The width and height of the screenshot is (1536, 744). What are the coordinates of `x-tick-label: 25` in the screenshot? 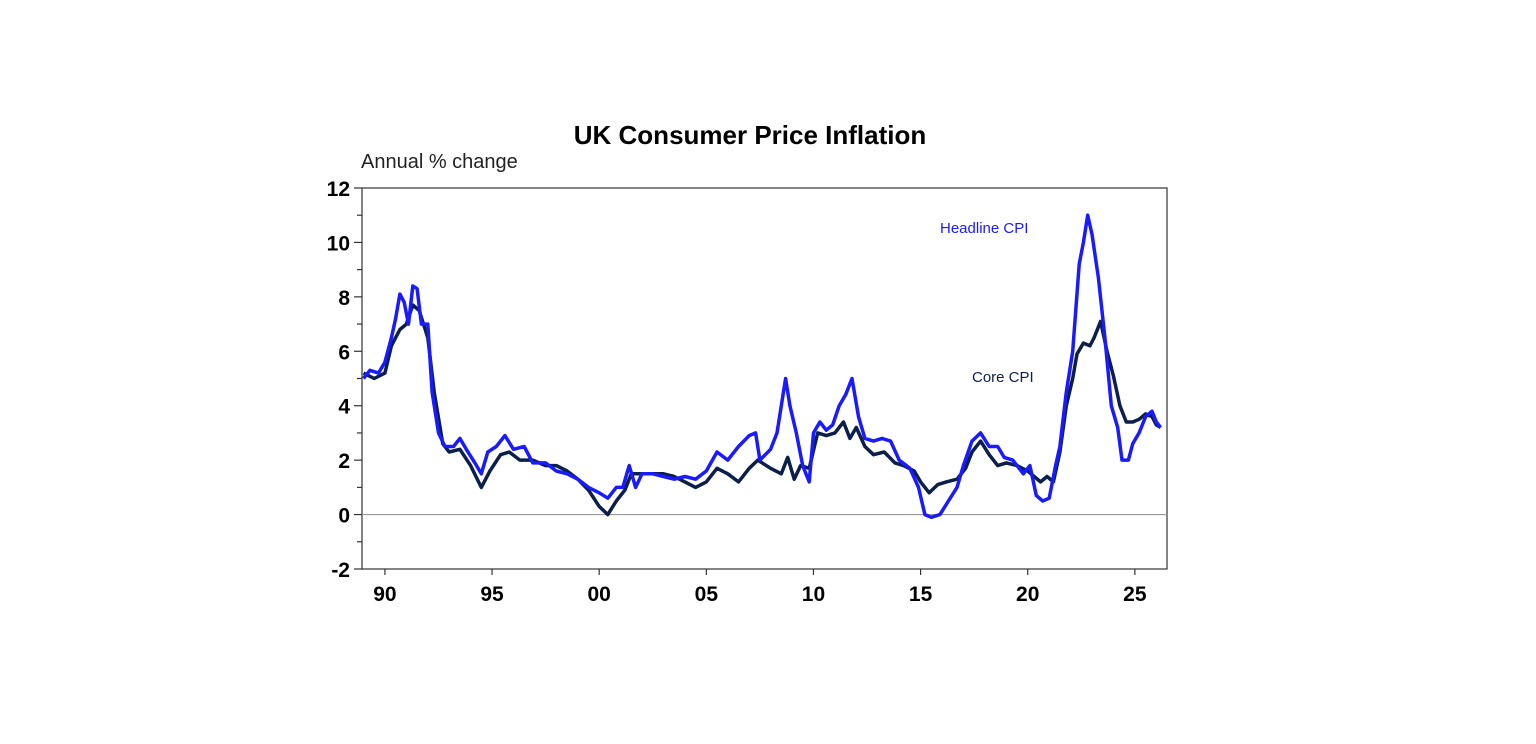 It's located at (1135, 594).